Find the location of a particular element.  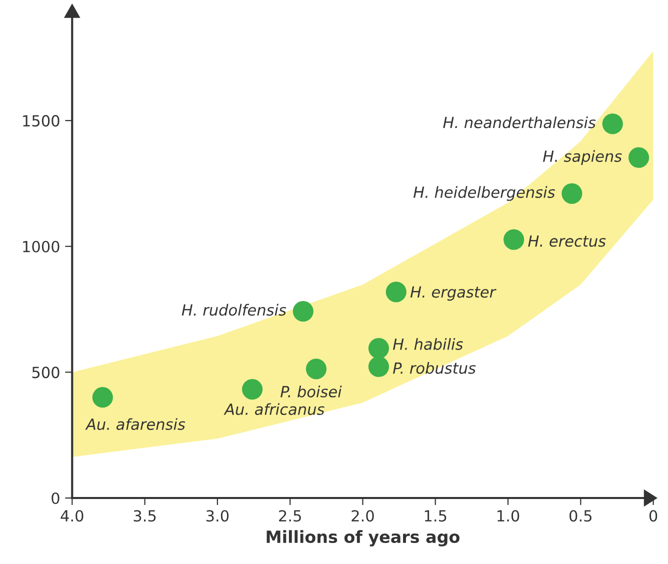

y-tick-label: 0 is located at coordinates (56, 498).